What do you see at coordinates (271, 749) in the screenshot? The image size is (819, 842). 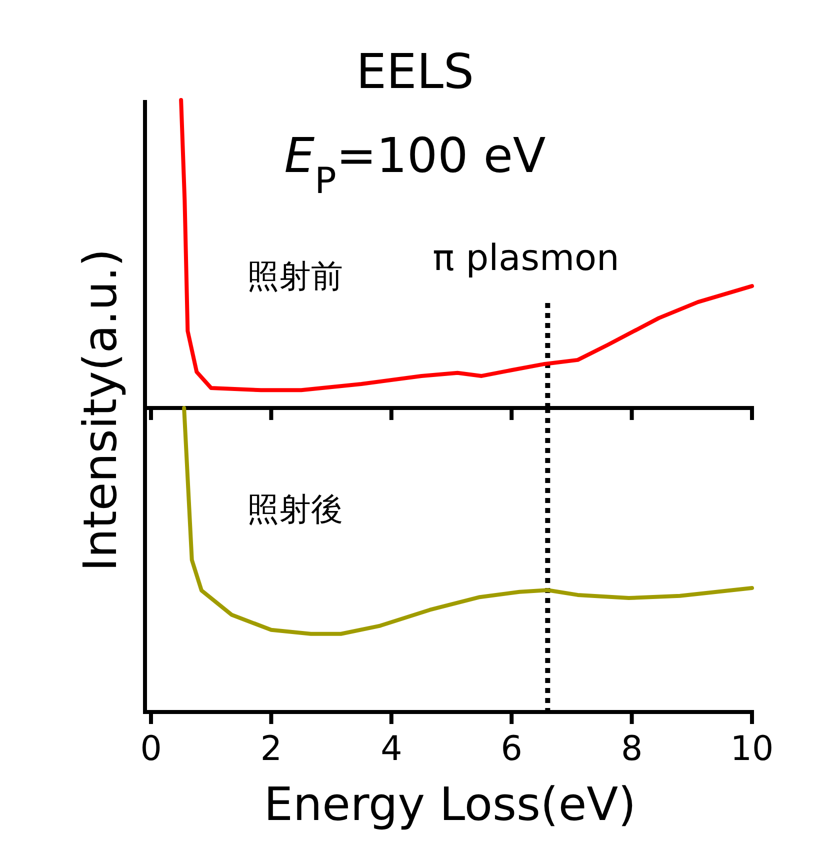 I see `x-tick-label: 2` at bounding box center [271, 749].